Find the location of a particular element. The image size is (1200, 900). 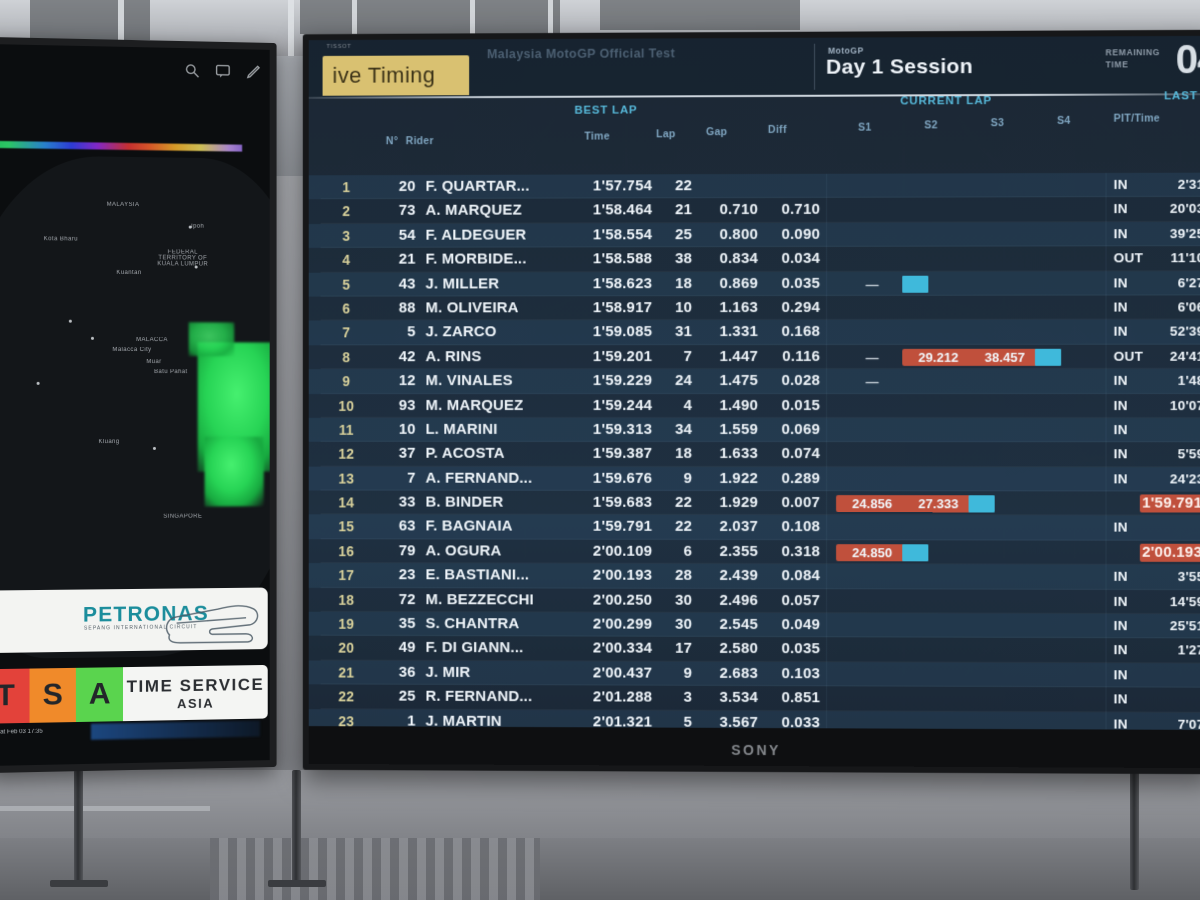

row-position: 12 is located at coordinates (346, 454).